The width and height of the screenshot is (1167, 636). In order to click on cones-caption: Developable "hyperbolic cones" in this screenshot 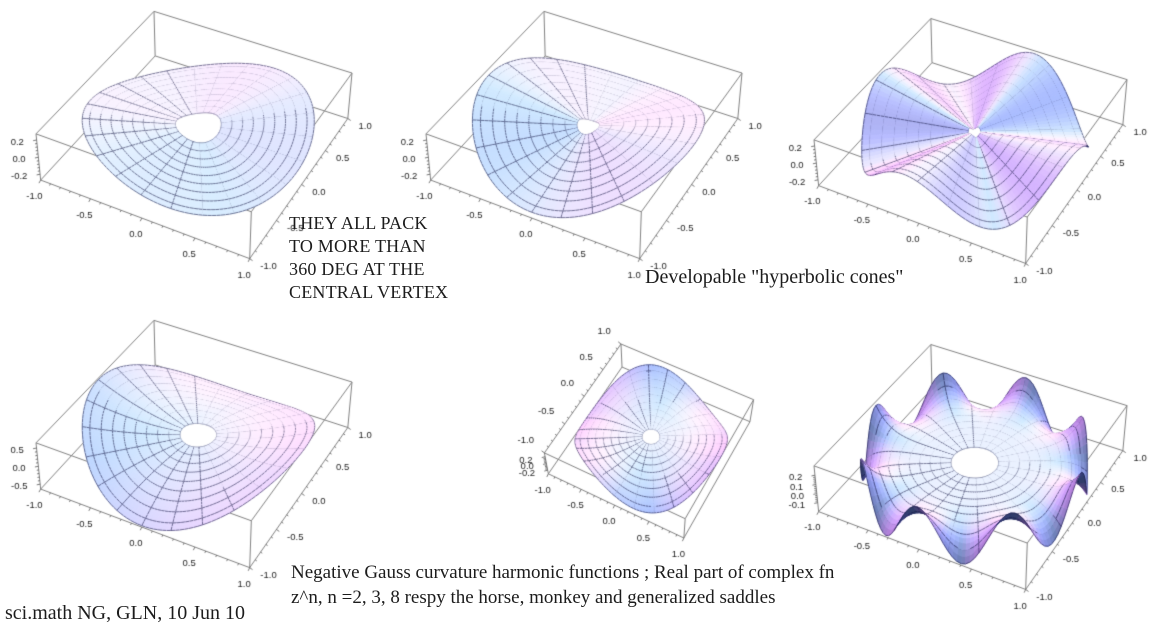, I will do `click(774, 277)`.